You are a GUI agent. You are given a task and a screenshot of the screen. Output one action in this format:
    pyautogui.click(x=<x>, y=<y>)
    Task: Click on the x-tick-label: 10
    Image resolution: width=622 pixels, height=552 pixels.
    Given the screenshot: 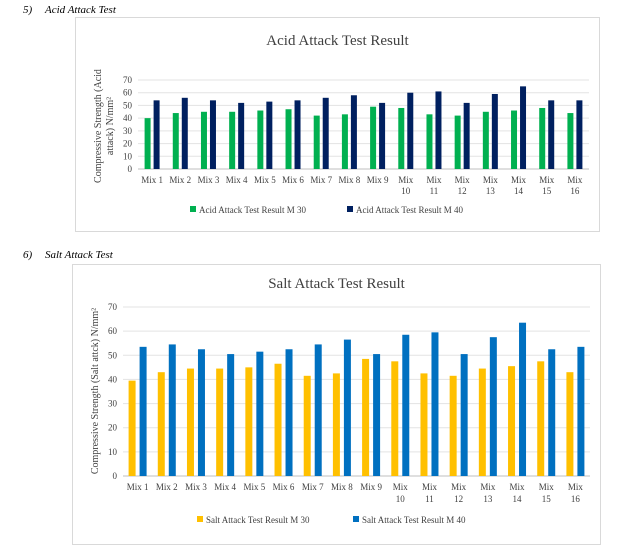 What is the action you would take?
    pyautogui.click(x=401, y=499)
    